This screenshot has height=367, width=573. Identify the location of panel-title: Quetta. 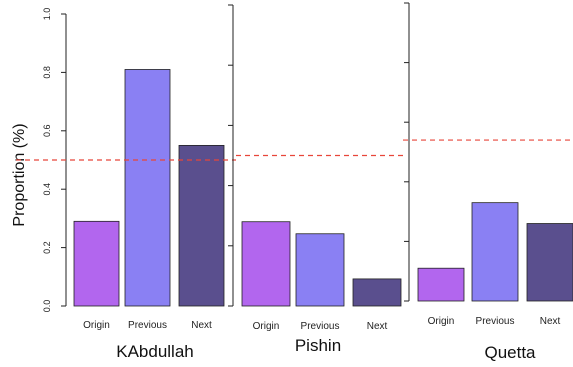
(510, 352).